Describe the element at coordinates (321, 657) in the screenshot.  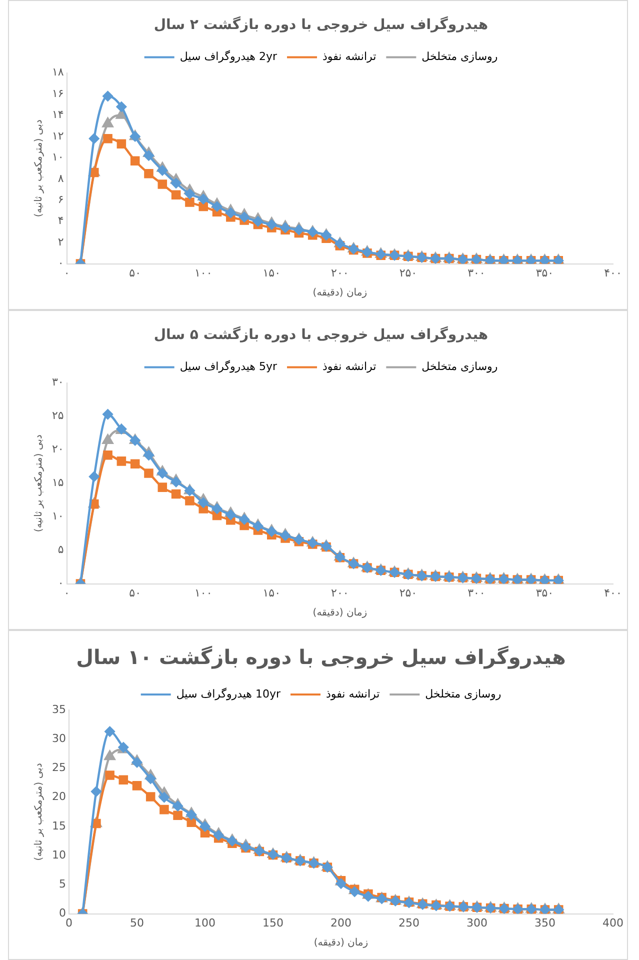
I see `chart-title: هیدروگراف سیل خروجی با دوره بازگشت ۱۰ سال` at that location.